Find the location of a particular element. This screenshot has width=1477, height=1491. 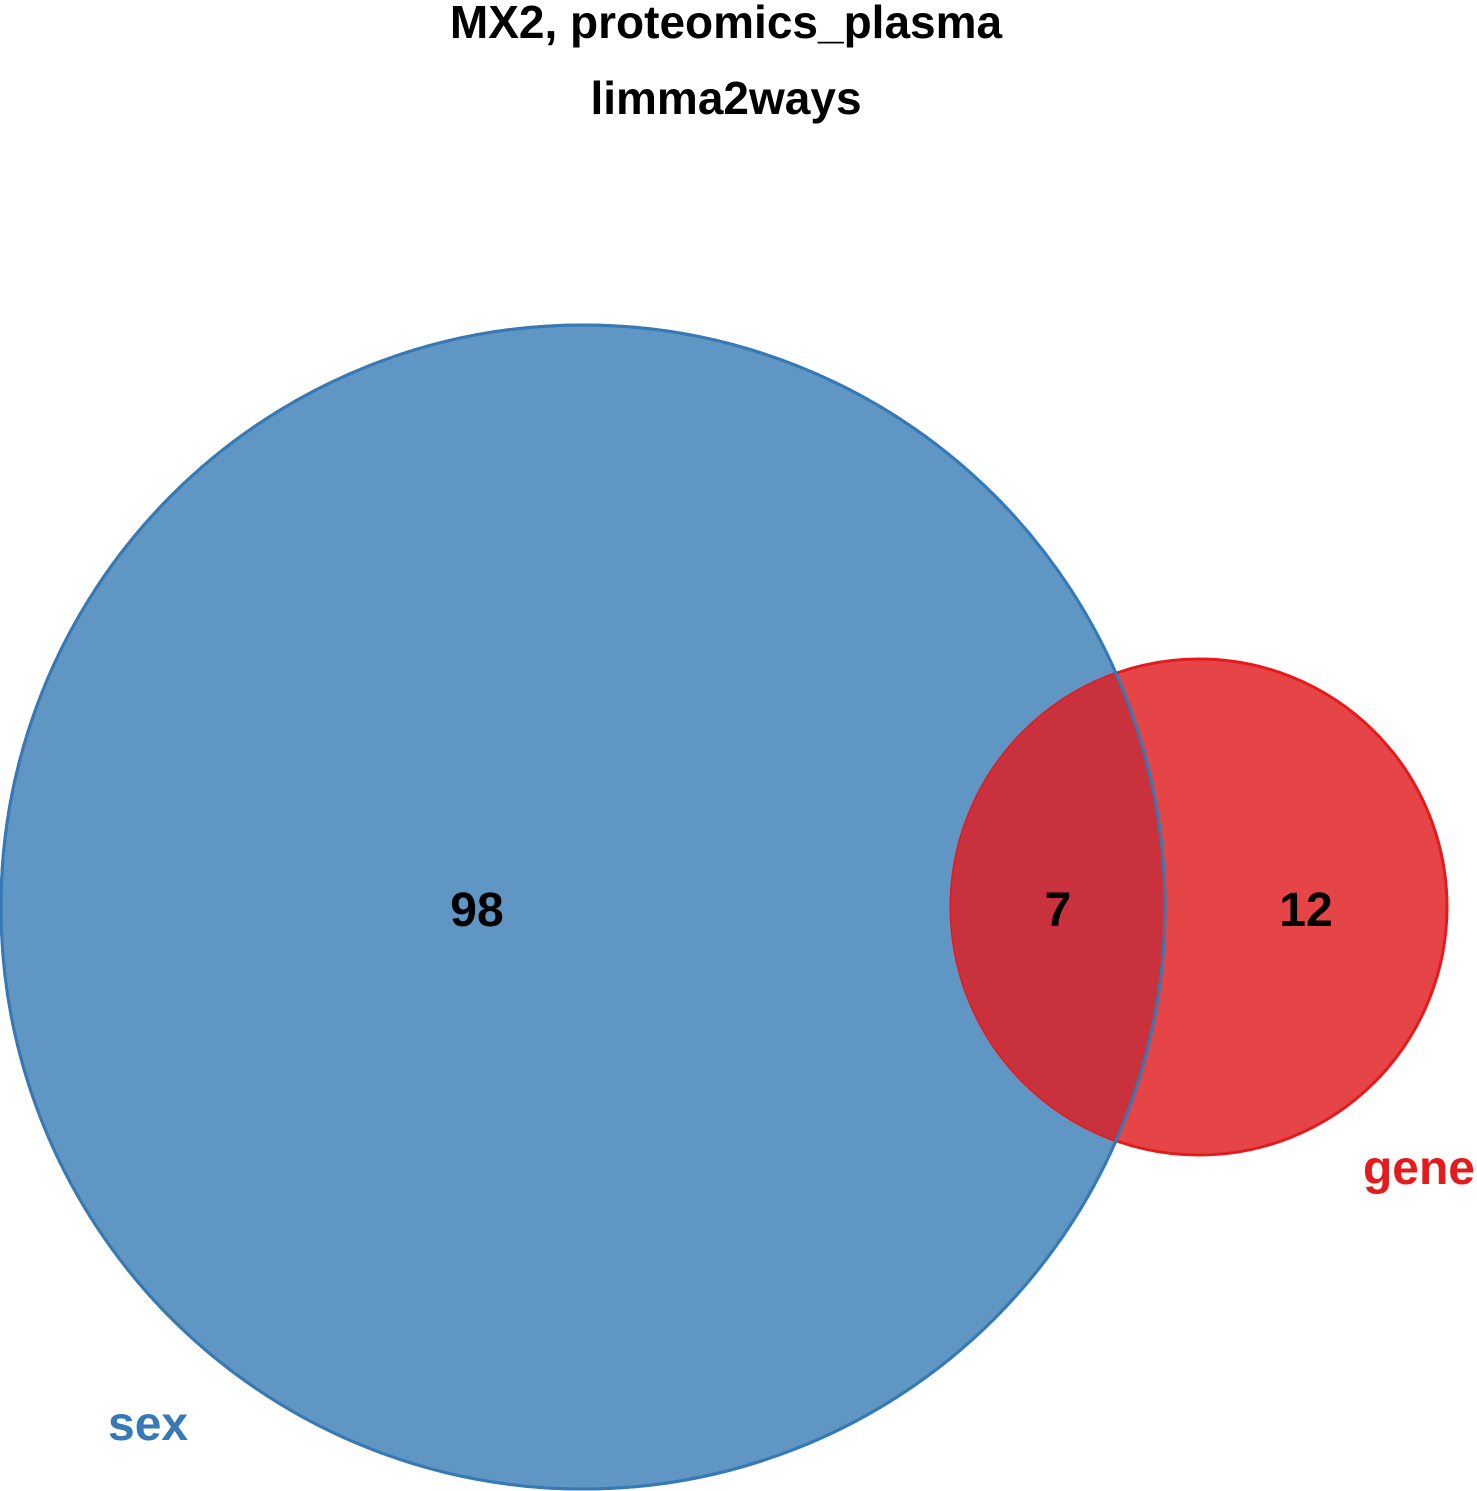

gene-only-count: 12 is located at coordinates (1305, 910).